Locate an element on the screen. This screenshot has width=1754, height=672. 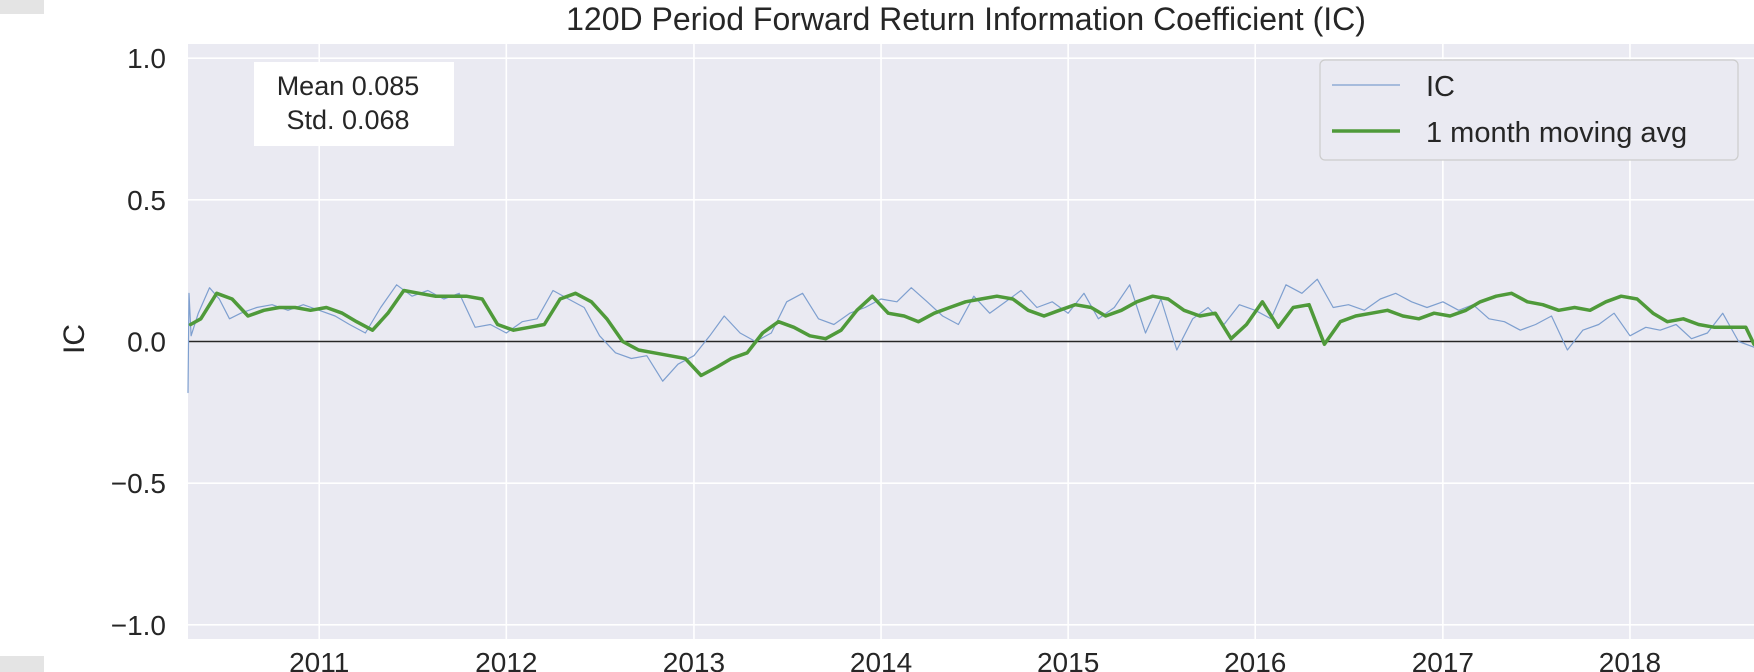
stats-box: Mean 0.085 Std. 0.068 is located at coordinates (354, 104).